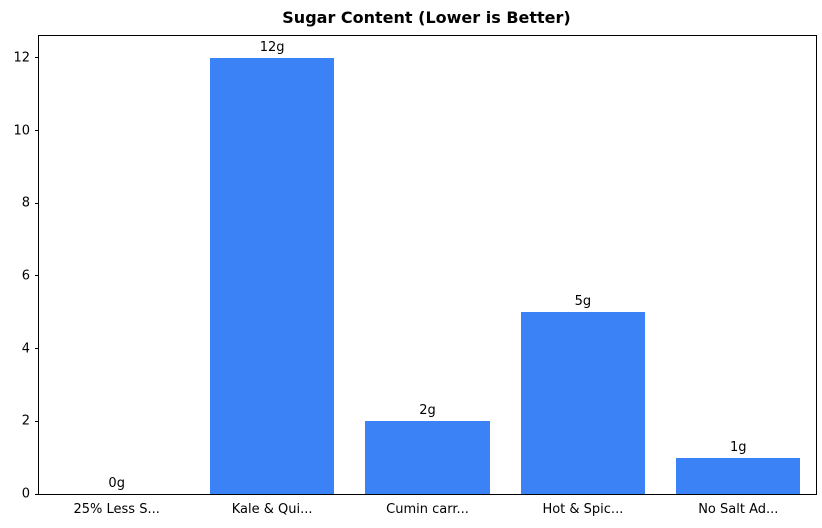 The image size is (822, 528). I want to click on y-axis-tick-label: 12, so click(21, 58).